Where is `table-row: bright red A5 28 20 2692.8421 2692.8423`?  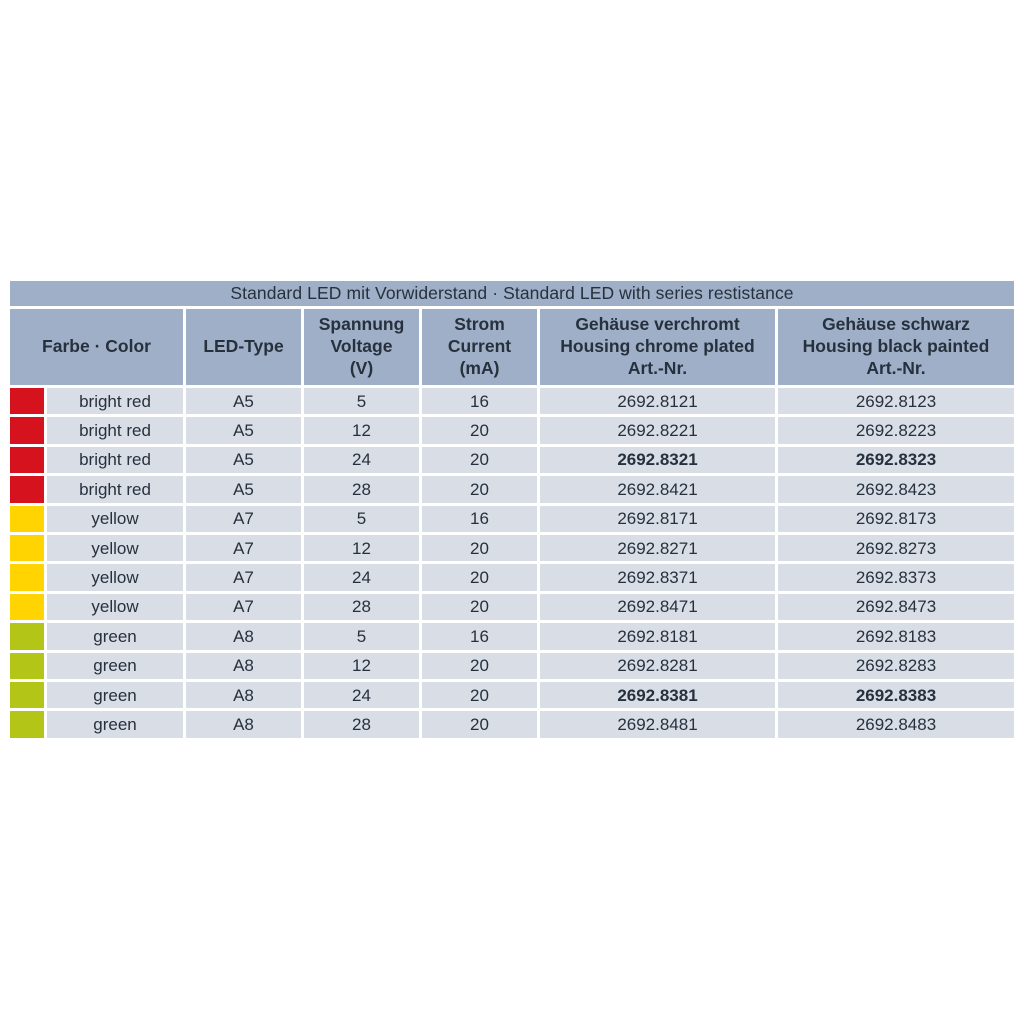 table-row: bright red A5 28 20 2692.8421 2692.8423 is located at coordinates (512, 489).